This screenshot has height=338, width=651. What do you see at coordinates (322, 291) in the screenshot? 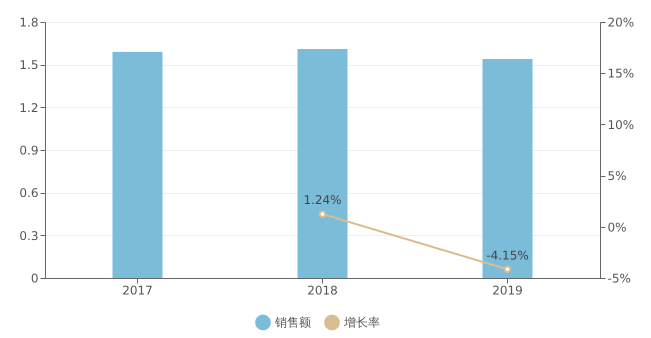
I see `x-tick-label: 2018` at bounding box center [322, 291].